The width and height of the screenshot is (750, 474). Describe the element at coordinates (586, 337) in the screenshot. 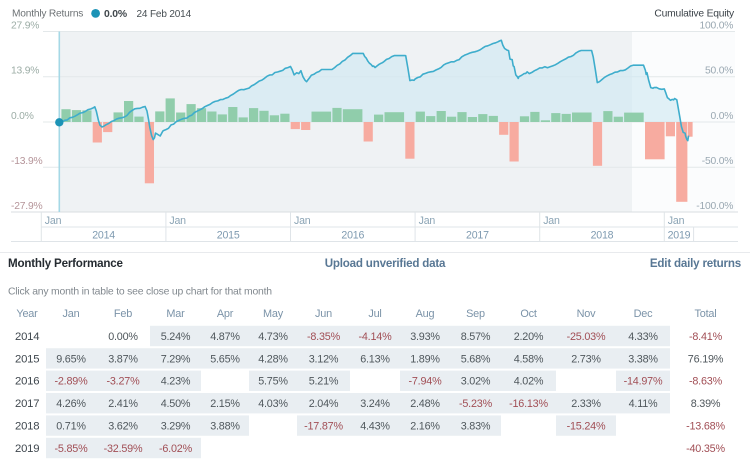

I see `svg-text: -25.03%` at that location.